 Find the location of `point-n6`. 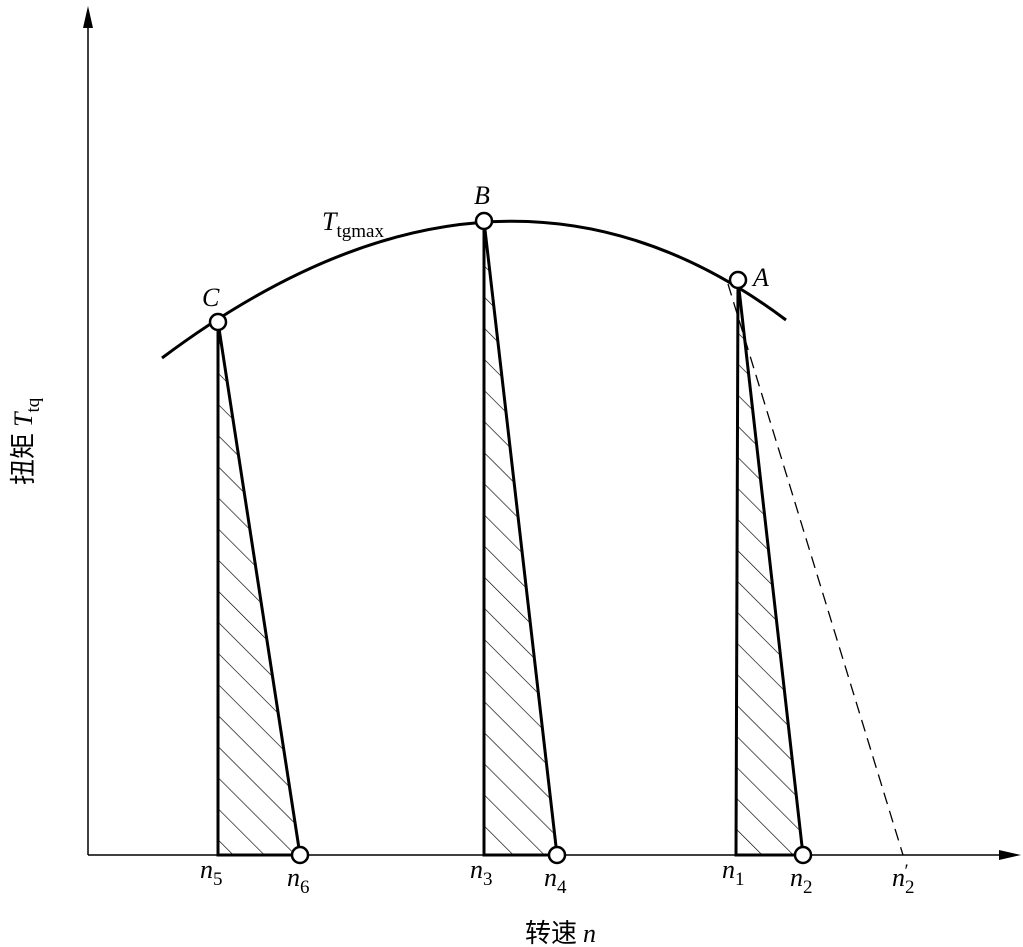

point-n6 is located at coordinates (300, 855).